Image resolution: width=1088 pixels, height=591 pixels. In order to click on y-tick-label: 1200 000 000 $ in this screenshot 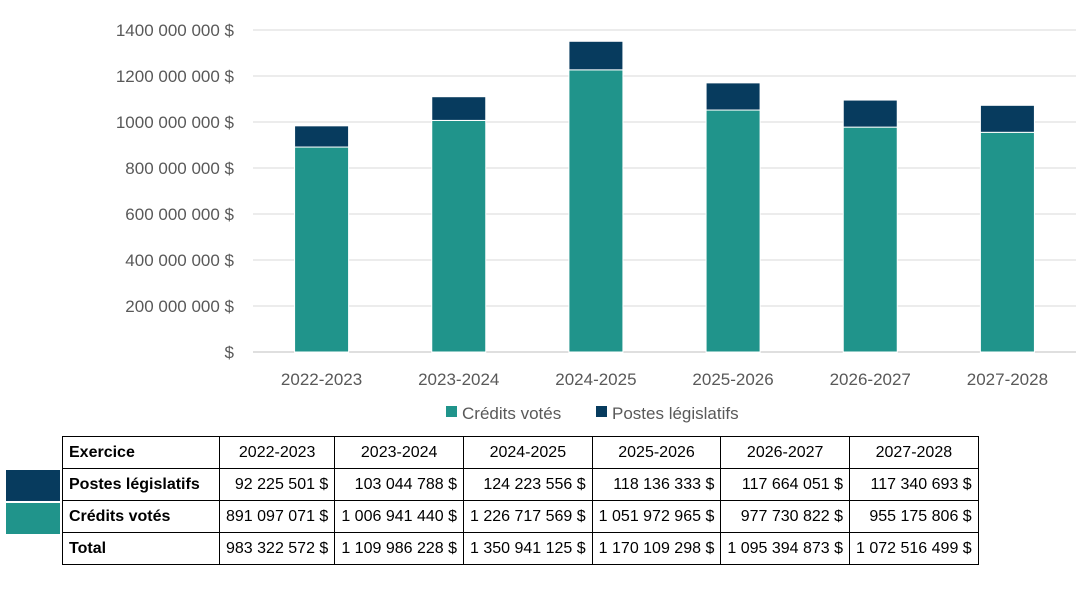, I will do `click(175, 76)`.